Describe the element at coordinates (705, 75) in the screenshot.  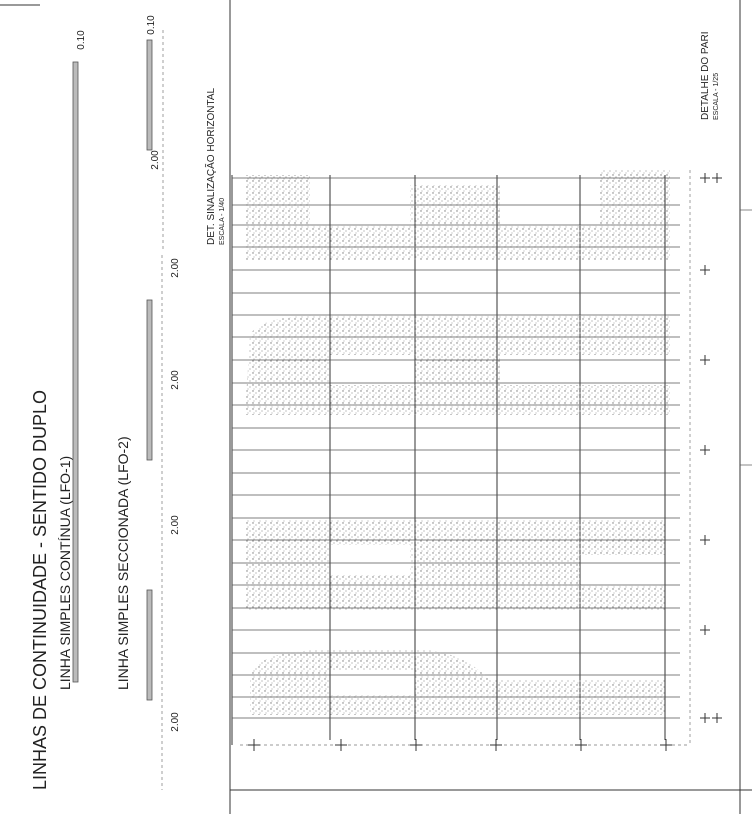
I see `detail-title: DETALHE DO PARI` at that location.